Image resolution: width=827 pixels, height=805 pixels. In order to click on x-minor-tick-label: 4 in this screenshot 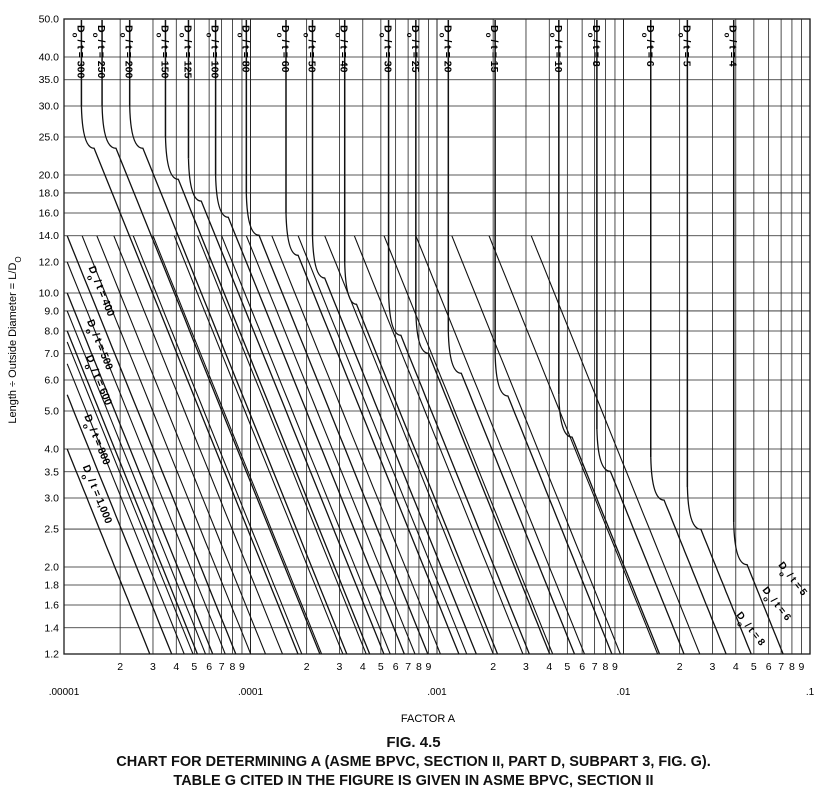, I will do `click(549, 667)`.